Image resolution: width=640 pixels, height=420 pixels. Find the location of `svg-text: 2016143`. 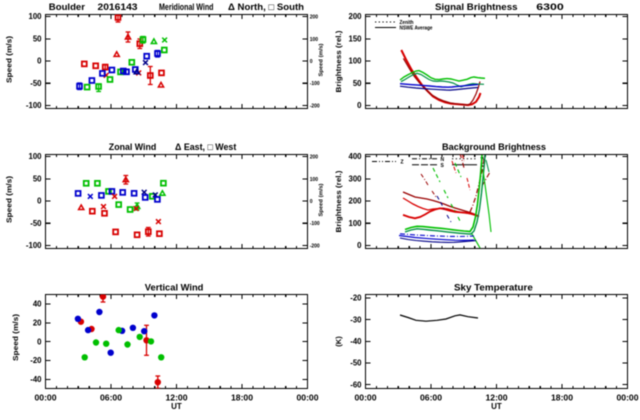

svg-text: 2016143 is located at coordinates (118, 7).